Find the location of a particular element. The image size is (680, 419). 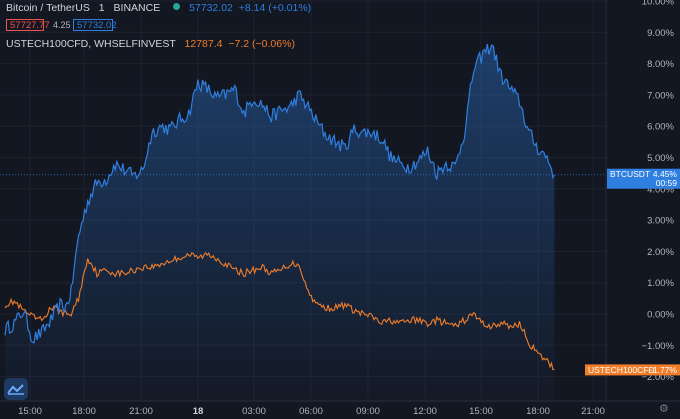

interval-label: 1 is located at coordinates (101, 8).